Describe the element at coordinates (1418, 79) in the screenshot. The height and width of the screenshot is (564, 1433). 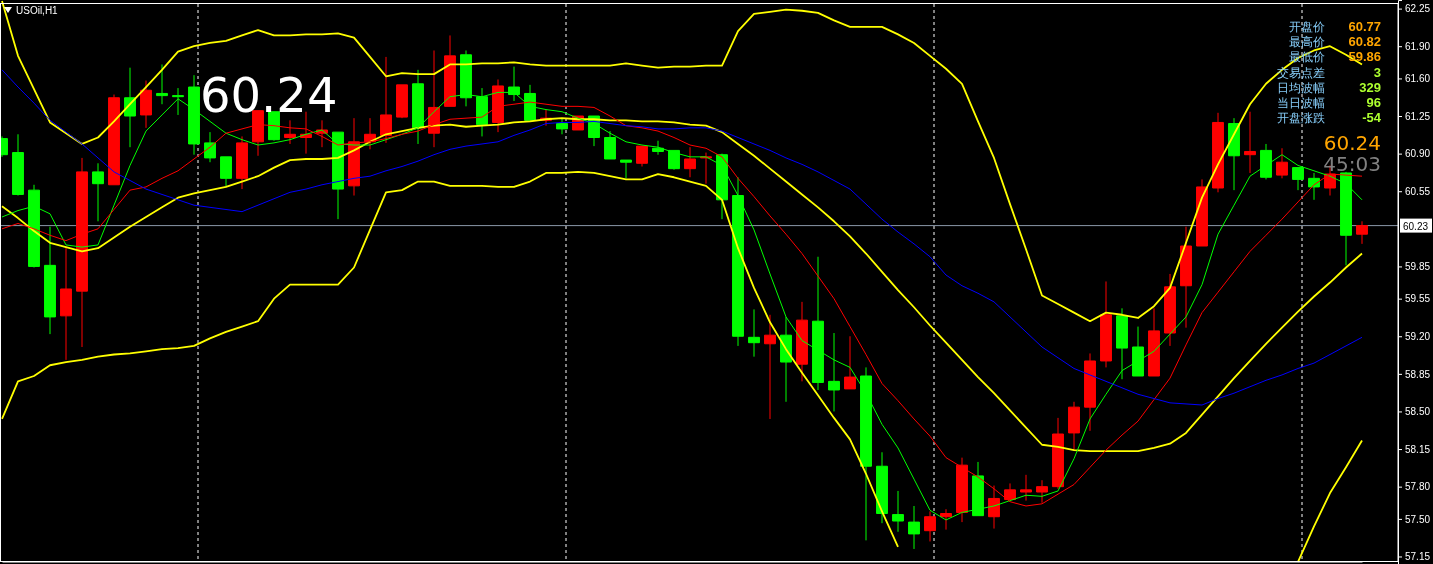
I see `y-tick-label: 61.60` at that location.